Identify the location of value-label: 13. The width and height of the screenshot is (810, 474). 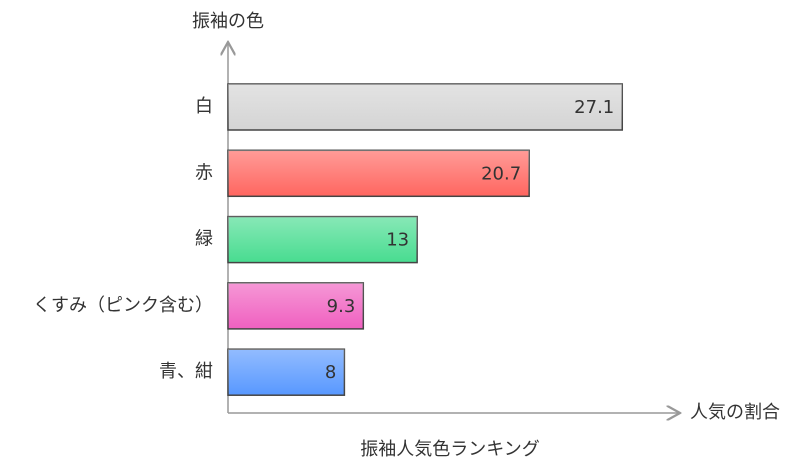
(397, 240).